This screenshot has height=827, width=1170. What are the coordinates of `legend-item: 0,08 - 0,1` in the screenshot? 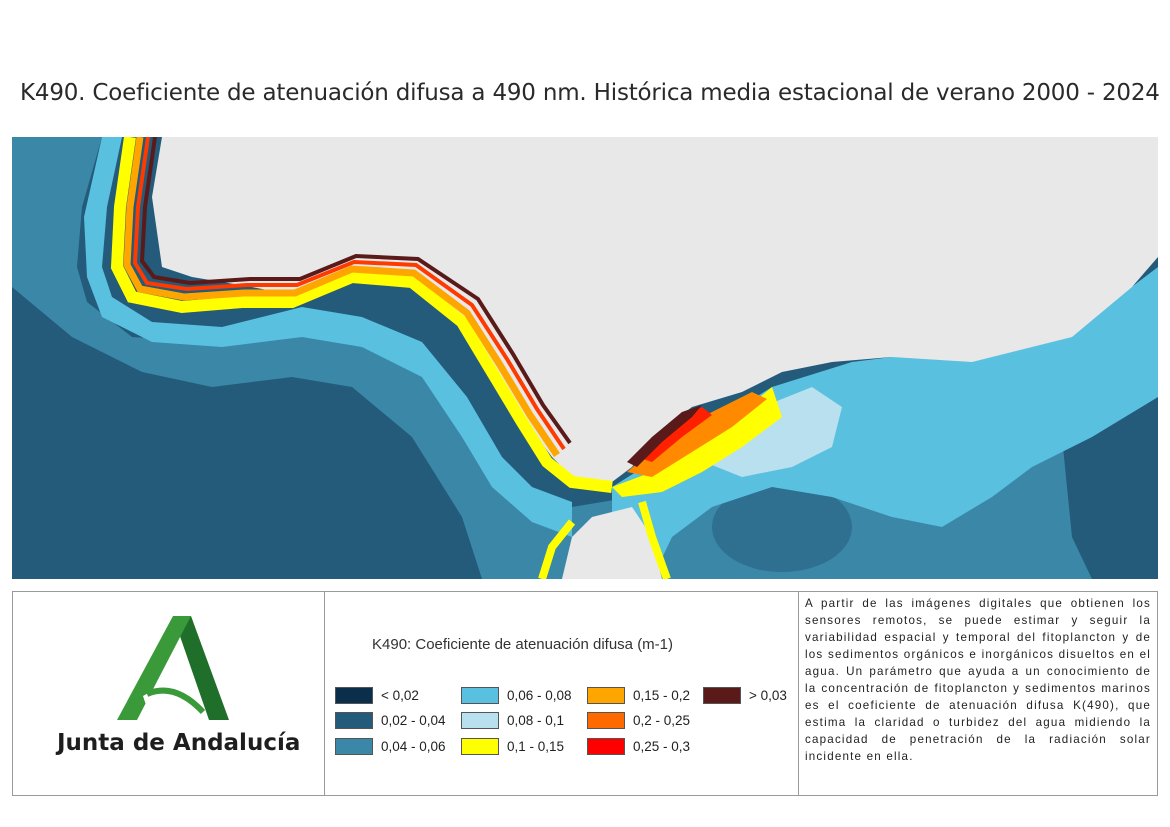 It's located at (512, 720).